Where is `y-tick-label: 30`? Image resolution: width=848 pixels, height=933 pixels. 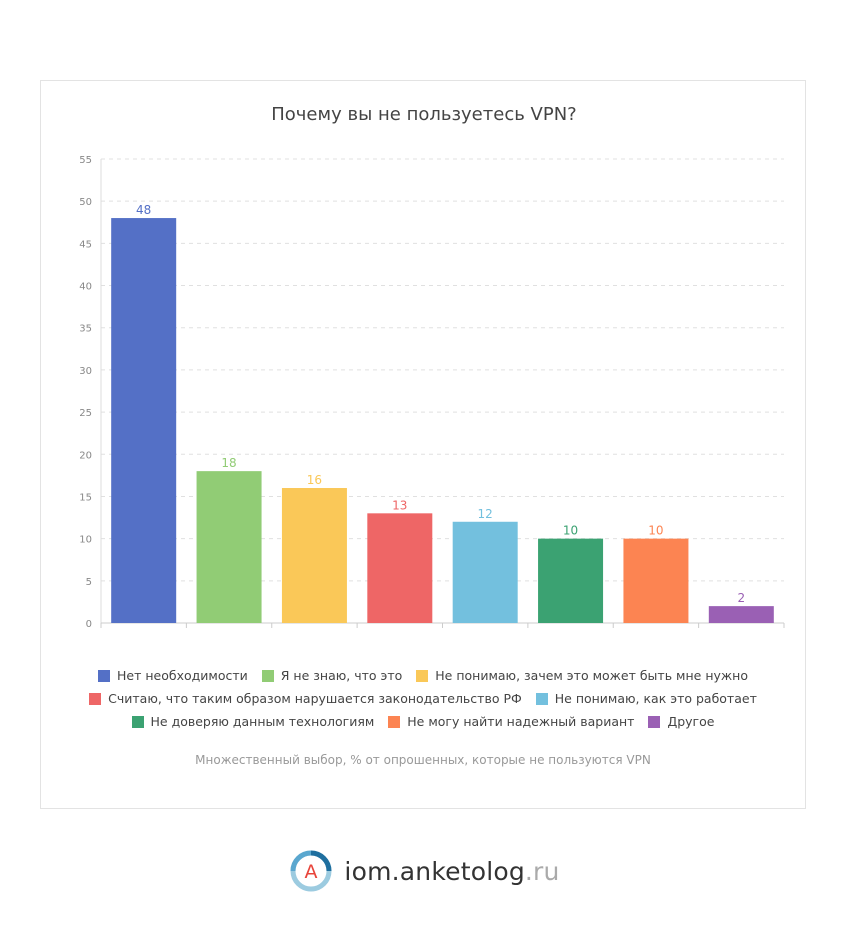
y-tick-label: 30 is located at coordinates (85, 371).